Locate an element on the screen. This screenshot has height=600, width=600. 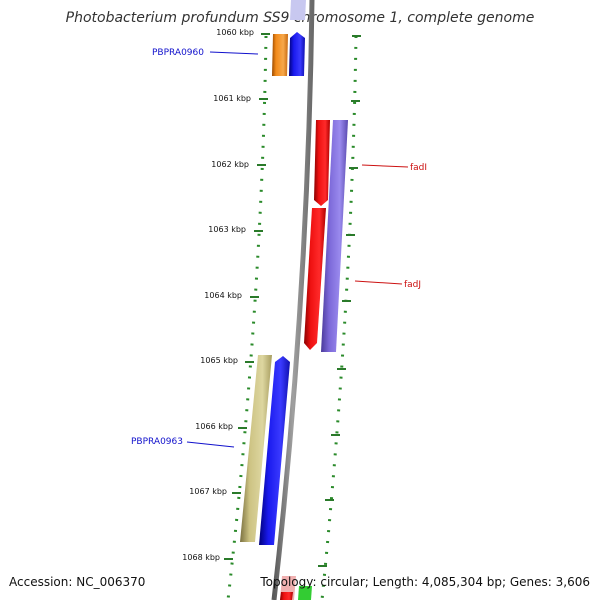
tick-label-1065: 1065 kbp is located at coordinates (219, 360).